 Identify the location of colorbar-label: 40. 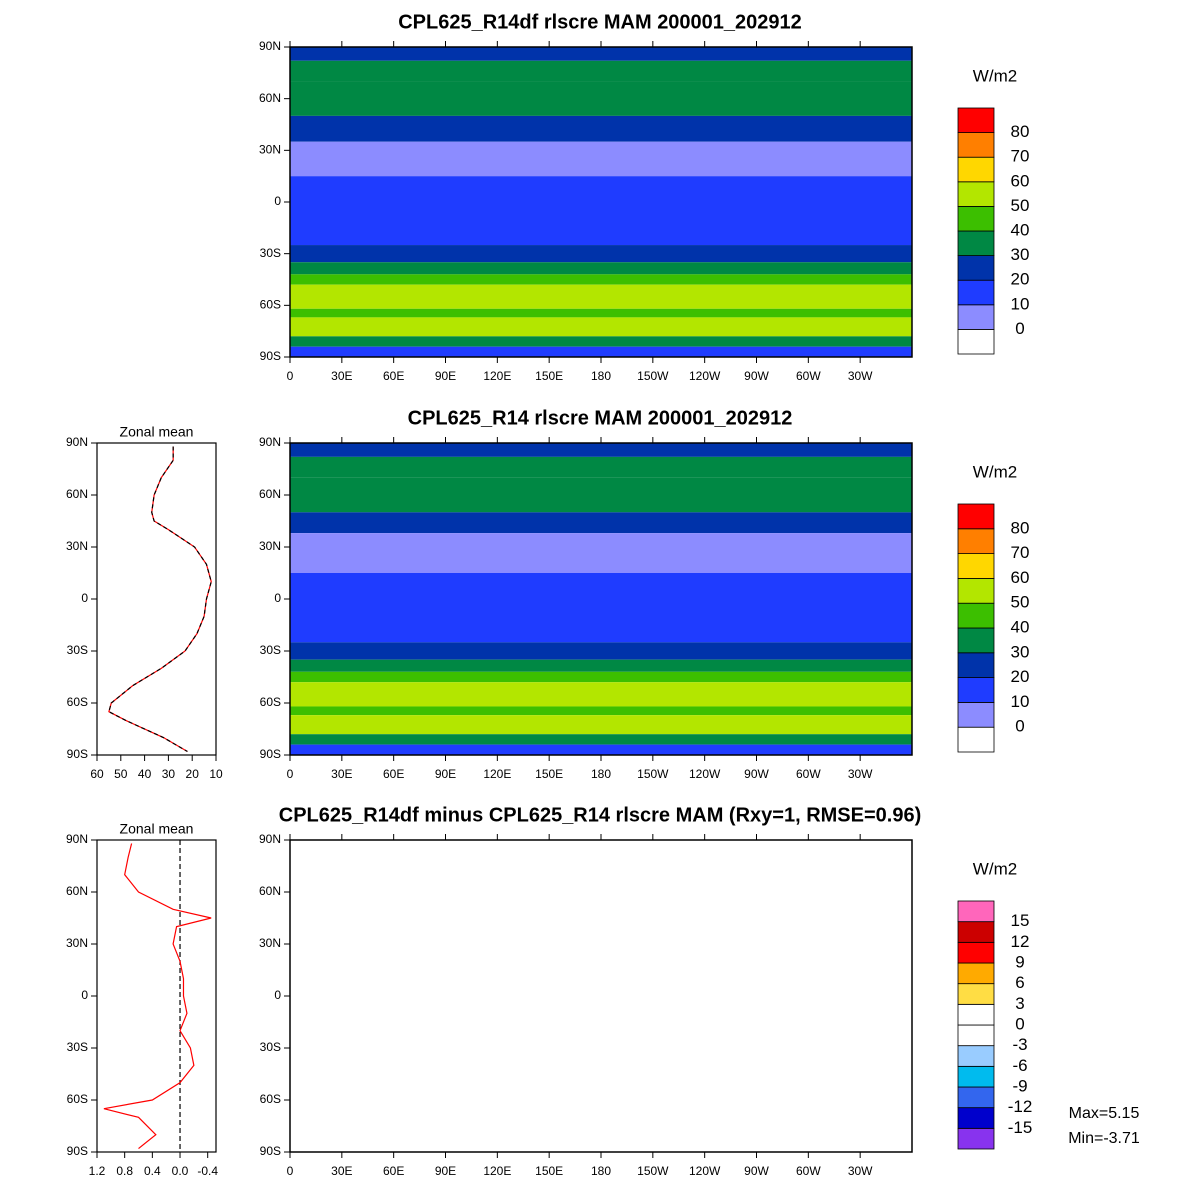
(1020, 229).